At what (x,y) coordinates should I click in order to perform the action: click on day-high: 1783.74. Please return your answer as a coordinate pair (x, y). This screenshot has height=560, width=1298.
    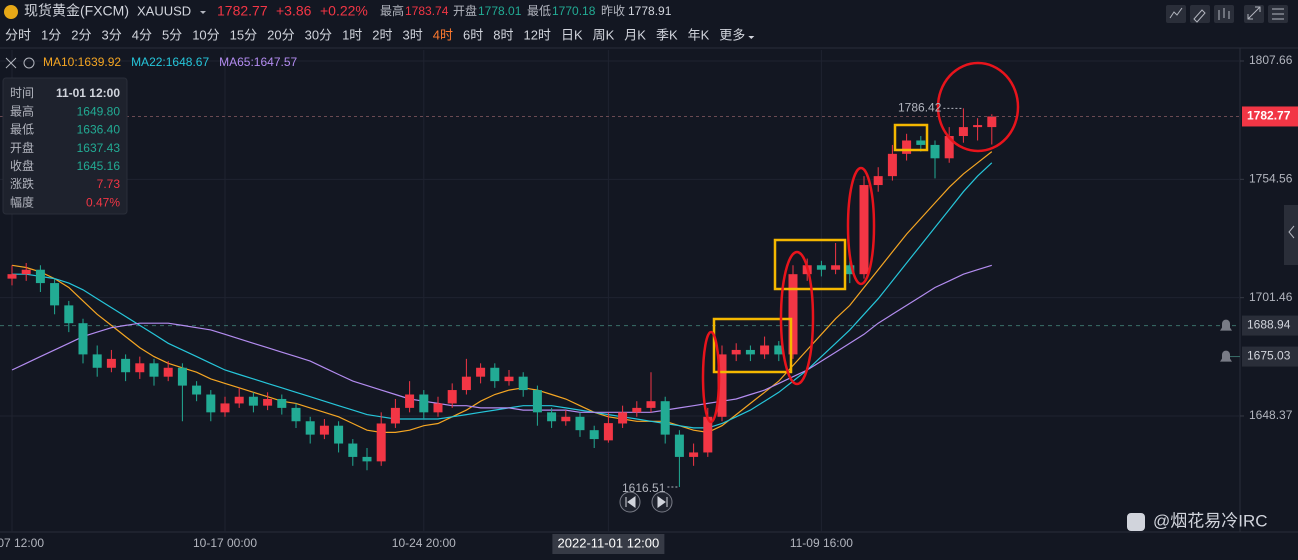
    Looking at the image, I should click on (427, 11).